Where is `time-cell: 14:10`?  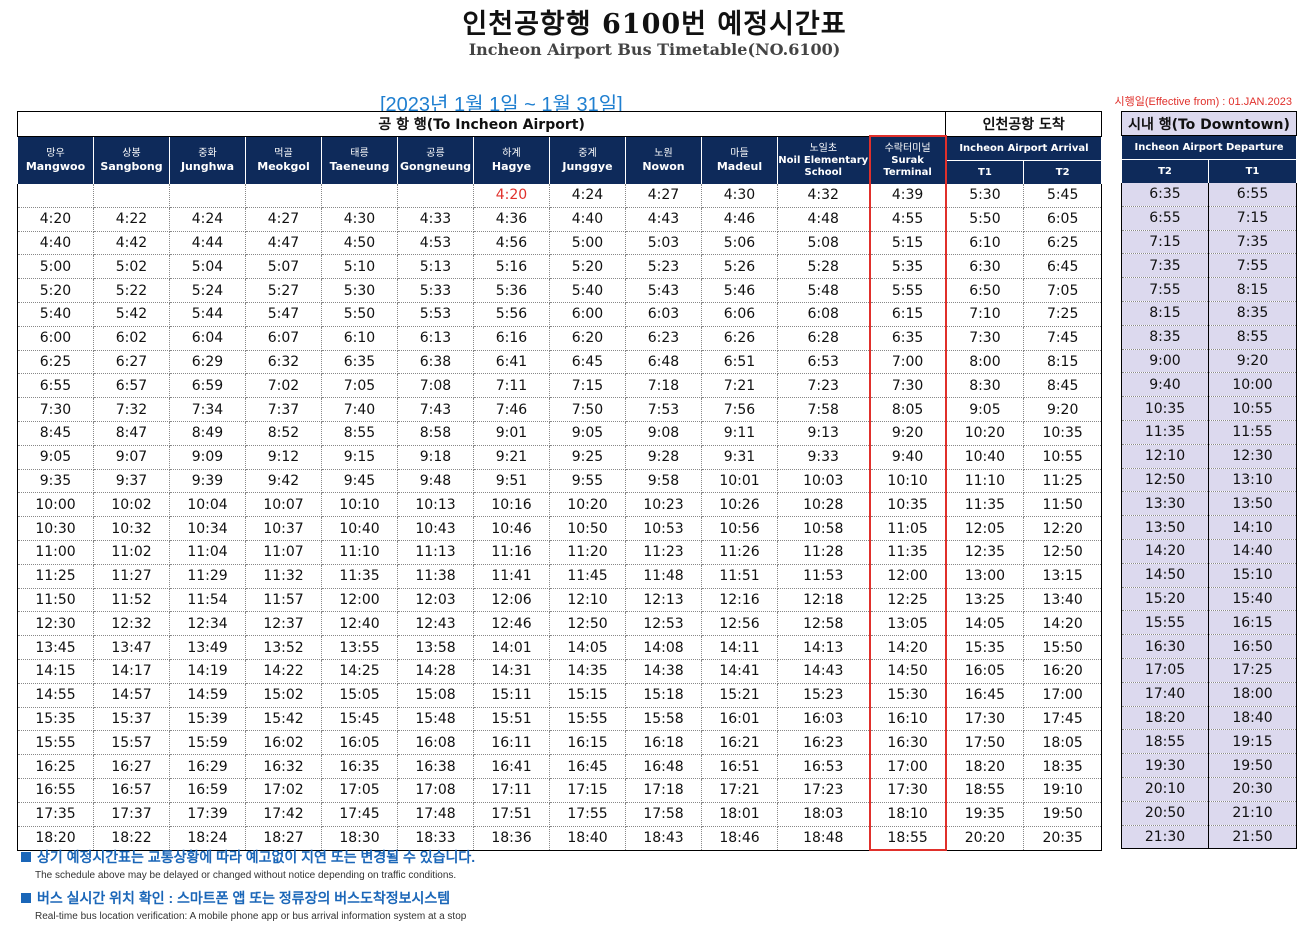
time-cell: 14:10 is located at coordinates (1252, 527).